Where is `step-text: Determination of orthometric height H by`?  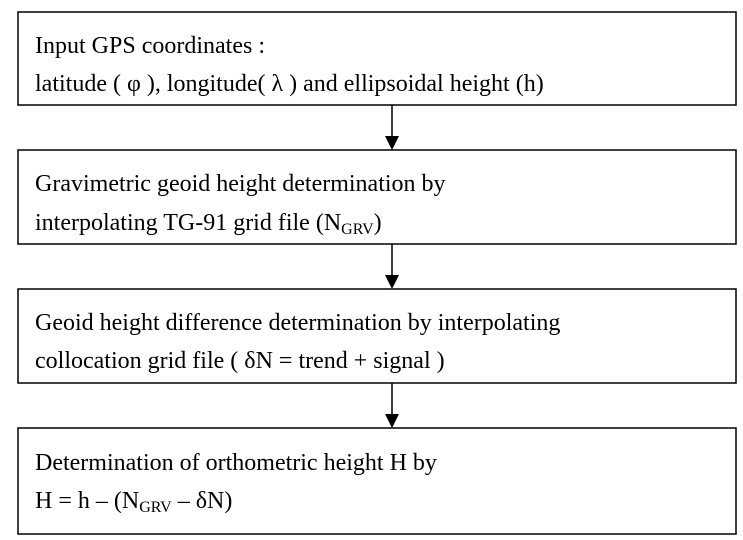
step-text: Determination of orthometric height H by is located at coordinates (236, 463).